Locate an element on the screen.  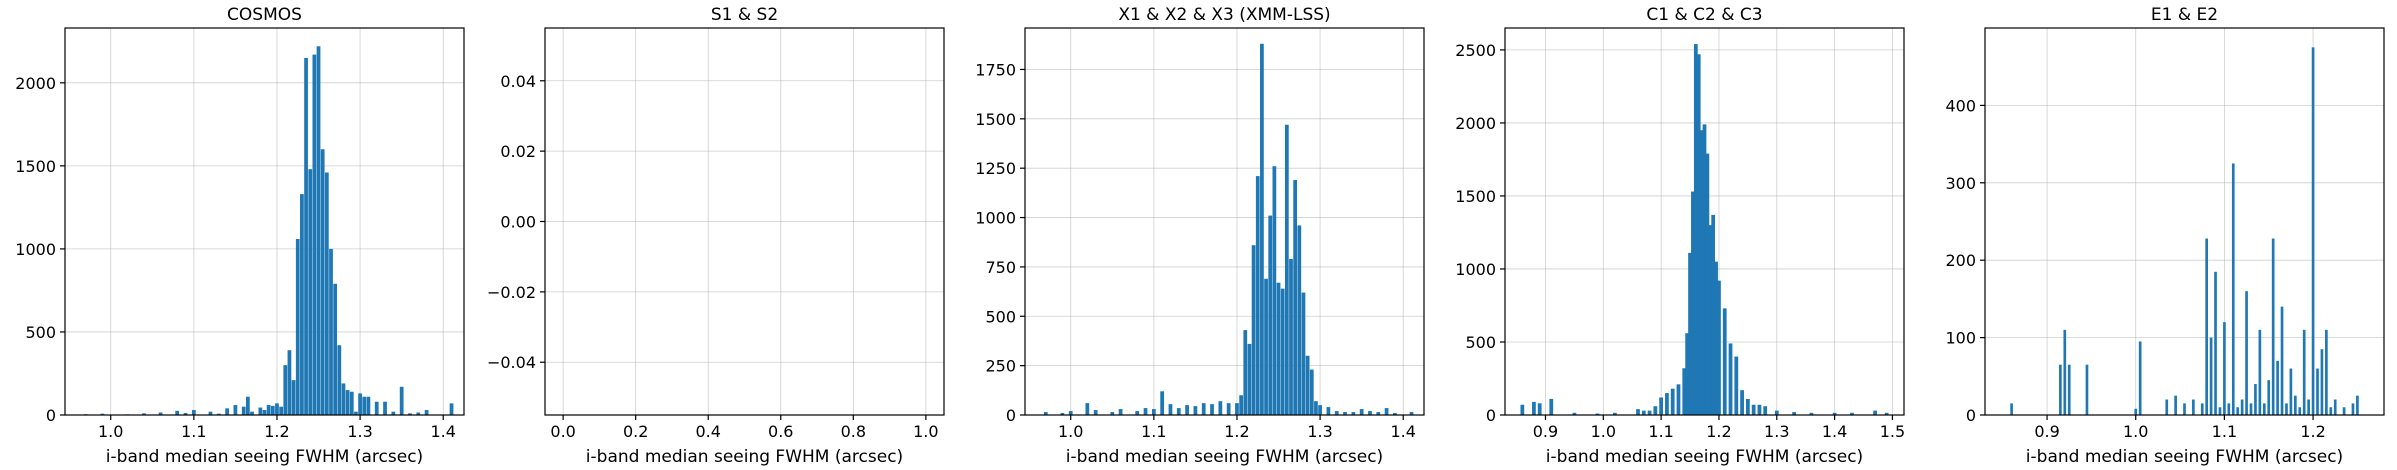
x-tick-label: 0.9 is located at coordinates (1545, 431).